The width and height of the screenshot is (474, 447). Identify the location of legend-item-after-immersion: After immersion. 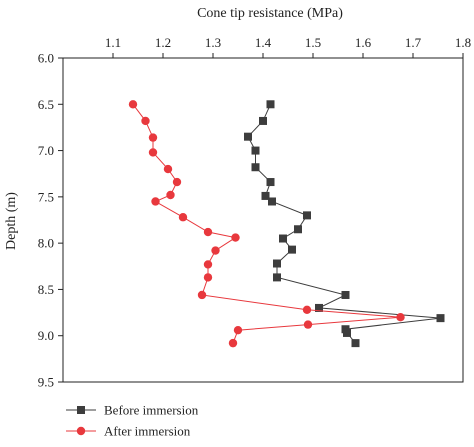
(128, 431).